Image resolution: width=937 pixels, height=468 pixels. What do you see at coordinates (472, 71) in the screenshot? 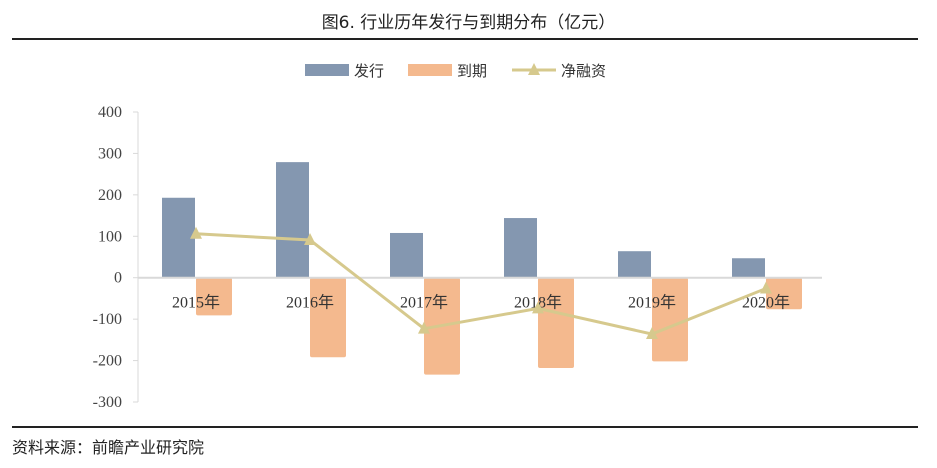
I see `legend-label-maturity: 到期` at bounding box center [472, 71].